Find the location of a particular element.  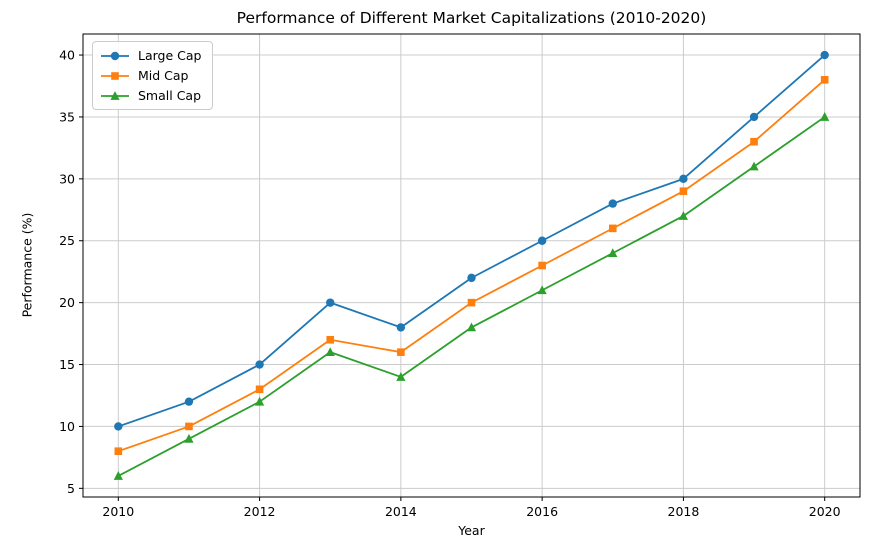

legend-label-small-cap: Small Cap is located at coordinates (170, 95).